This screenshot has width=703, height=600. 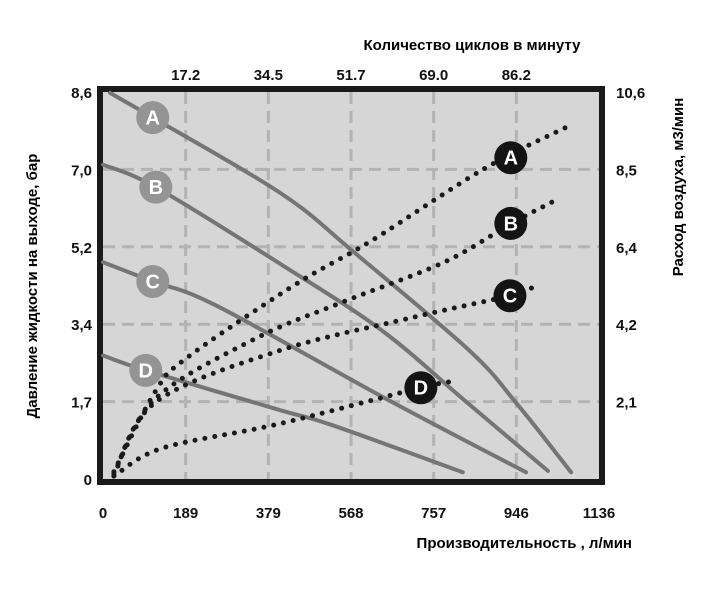 What do you see at coordinates (433, 75) in the screenshot?
I see `top-axis-tick: 69.0` at bounding box center [433, 75].